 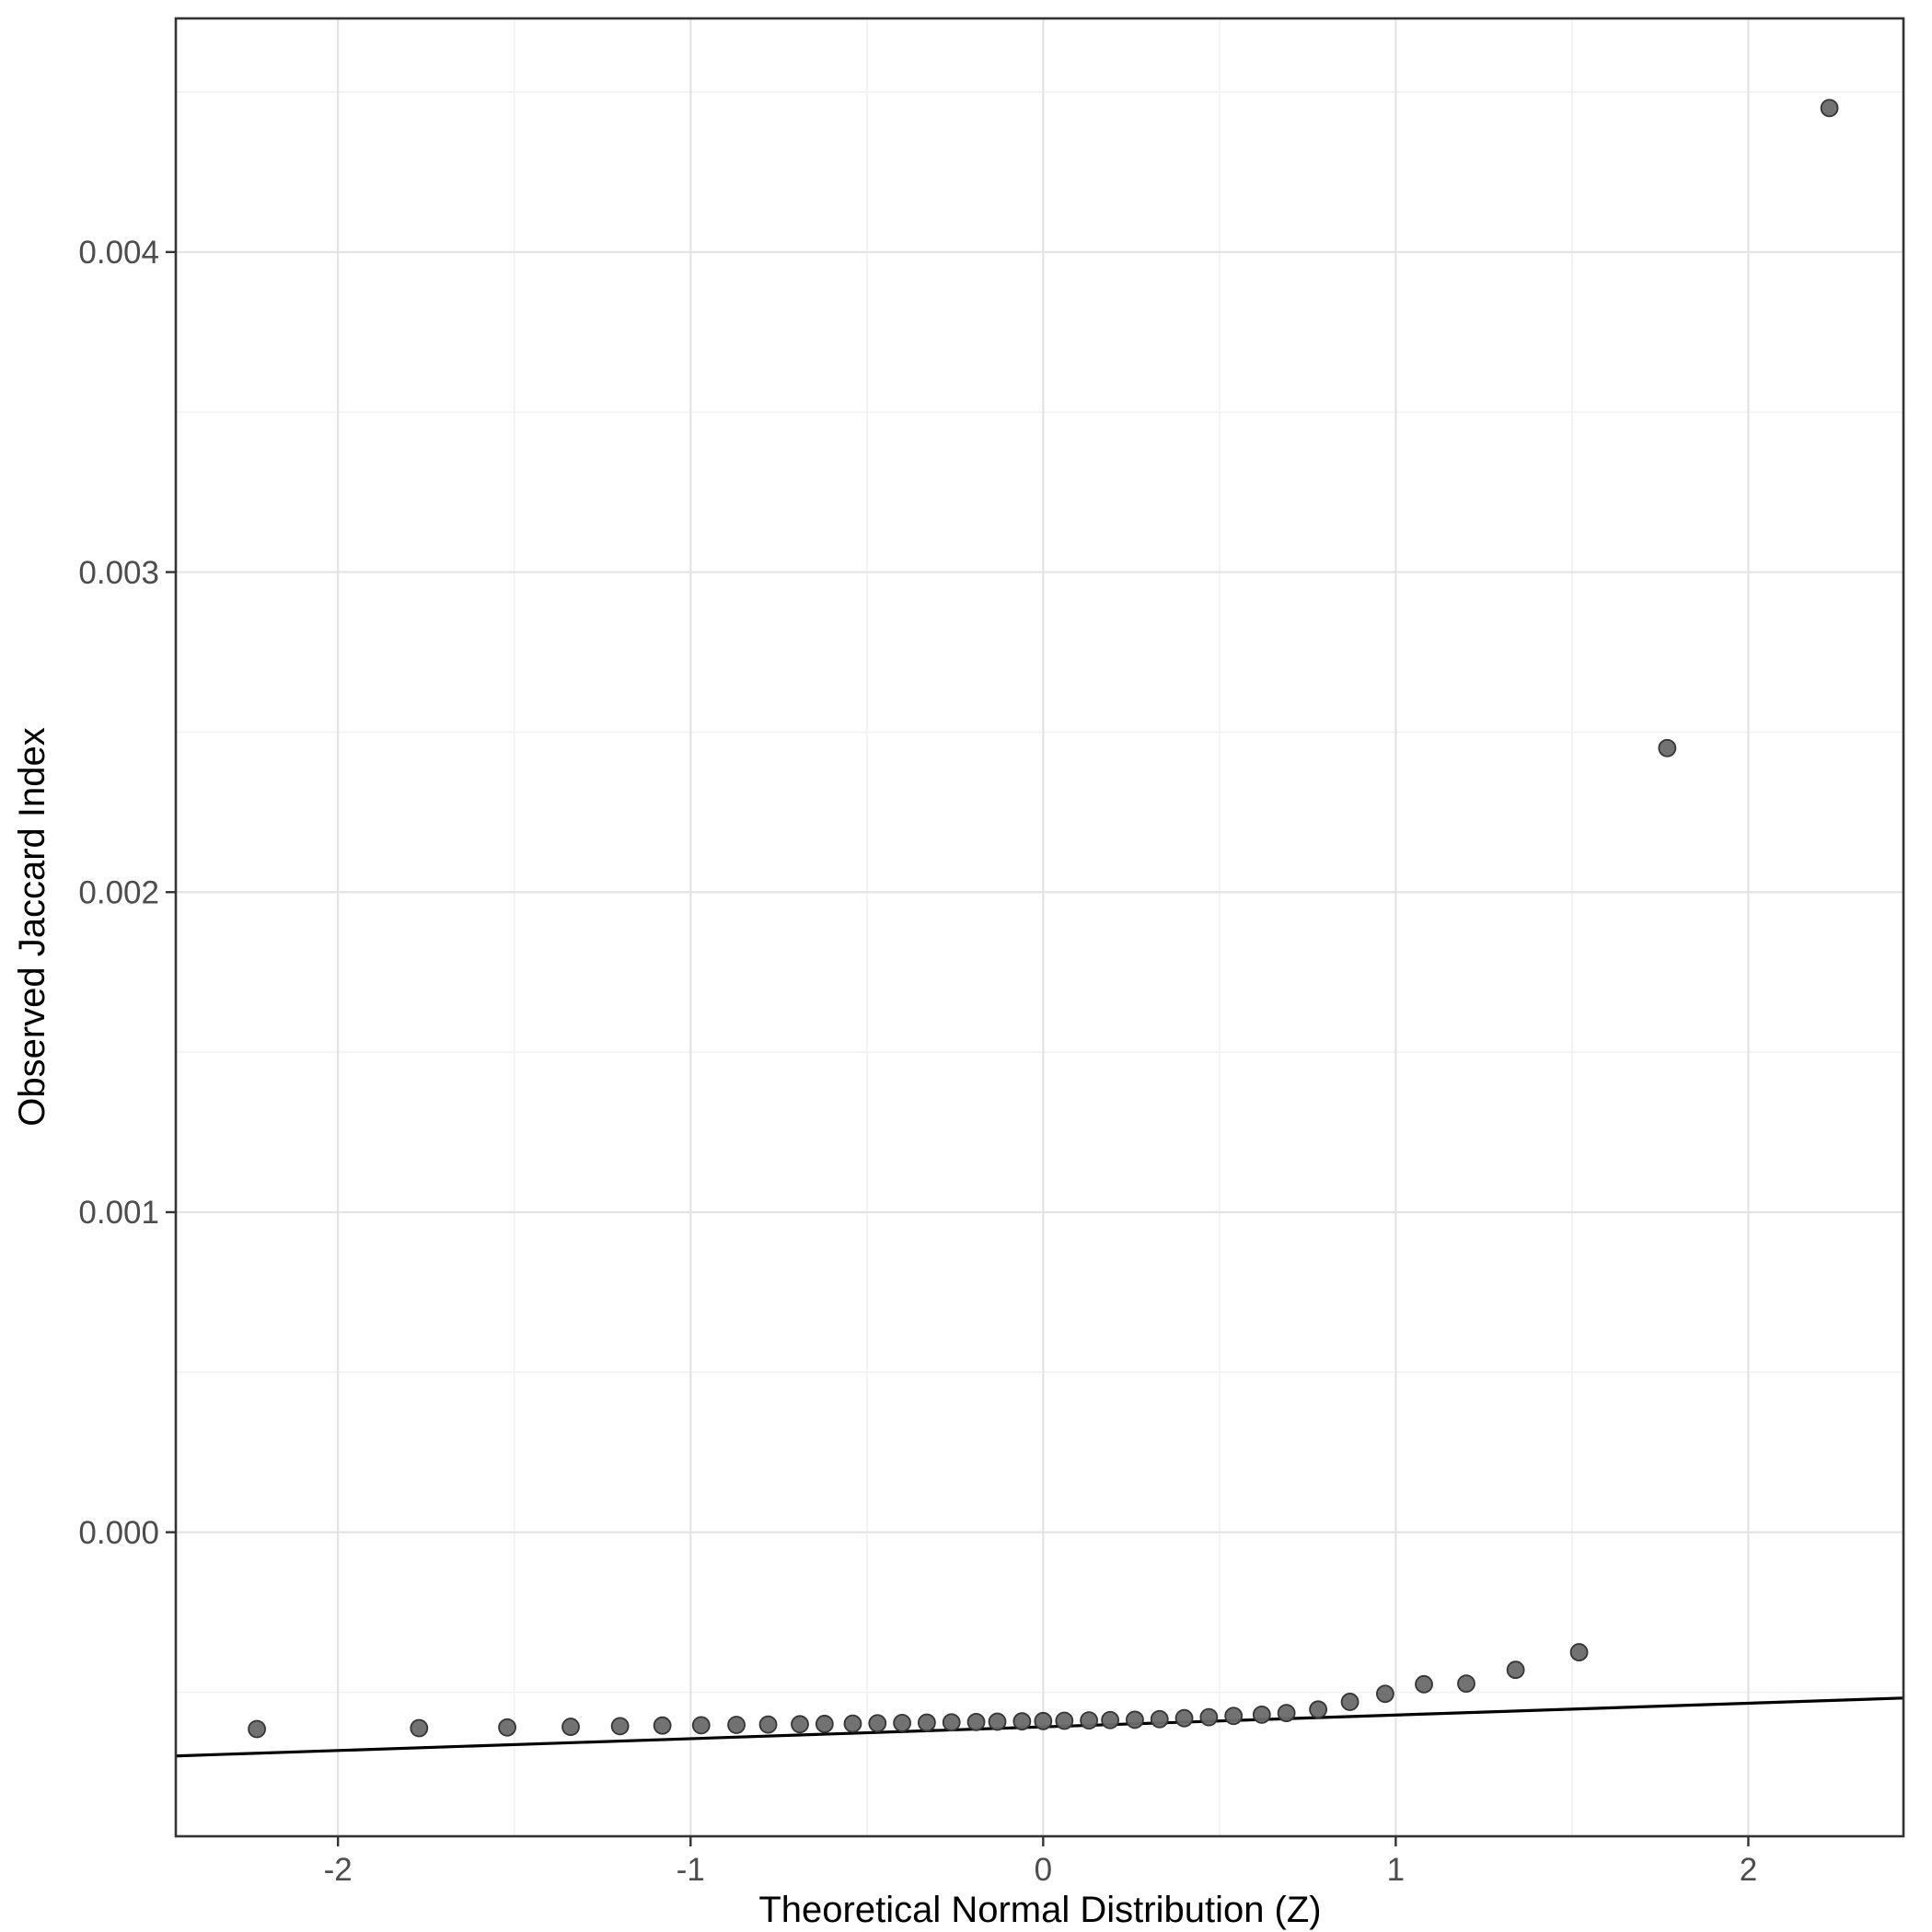 What do you see at coordinates (1039, 1910) in the screenshot?
I see `x-axis-title: Theoretical Normal Distribution (Z)` at bounding box center [1039, 1910].